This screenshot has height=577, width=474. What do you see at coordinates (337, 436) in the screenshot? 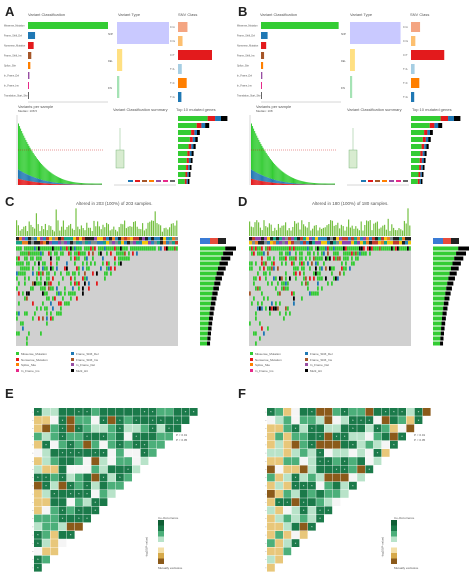
I see `f-corr-star: *` at bounding box center [337, 436].